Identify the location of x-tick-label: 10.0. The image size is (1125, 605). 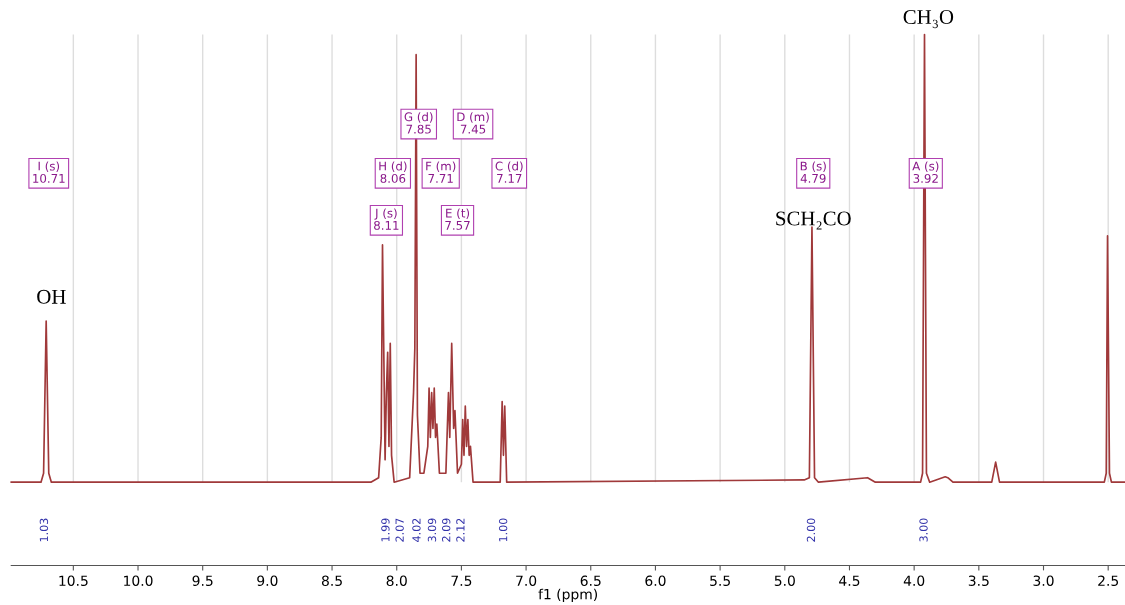
(138, 580).